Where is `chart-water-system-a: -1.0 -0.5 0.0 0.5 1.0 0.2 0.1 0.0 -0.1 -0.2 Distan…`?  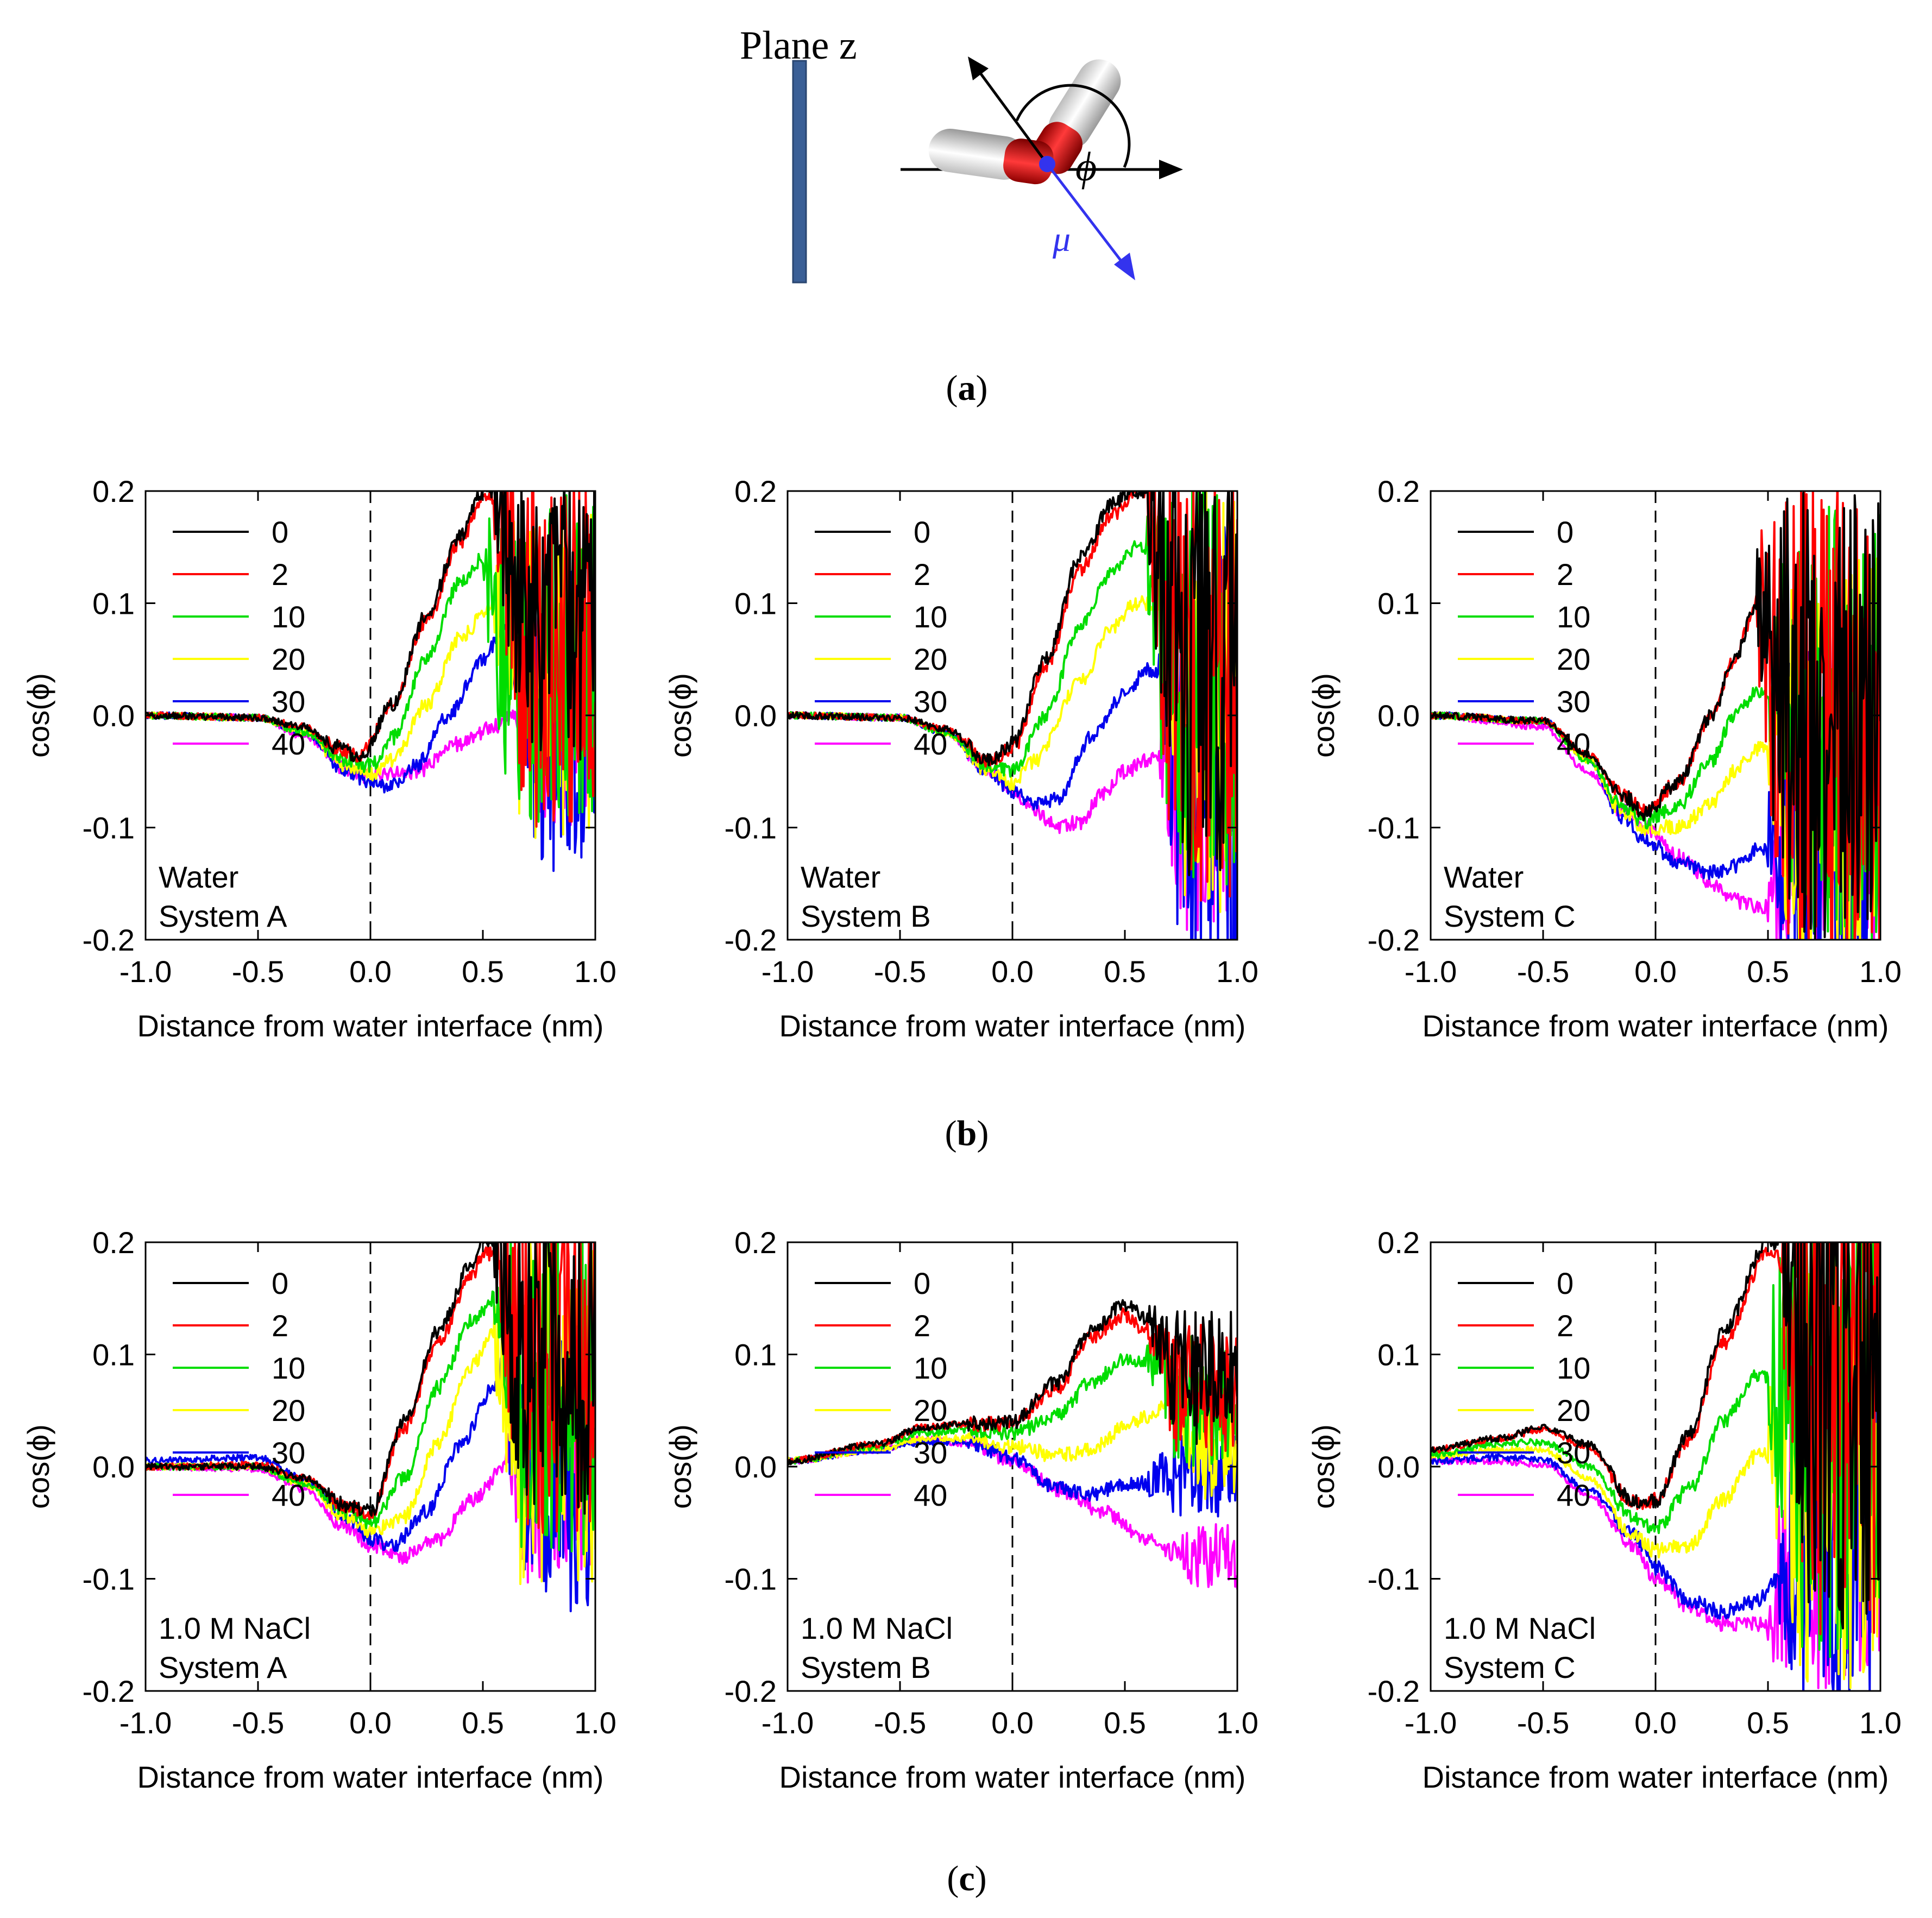
chart-water-system-a: -1.0 -0.5 0.0 0.5 1.0 0.2 0.1 0.0 -0.1 -0.2 Distan… is located at coordinates (319, 758).